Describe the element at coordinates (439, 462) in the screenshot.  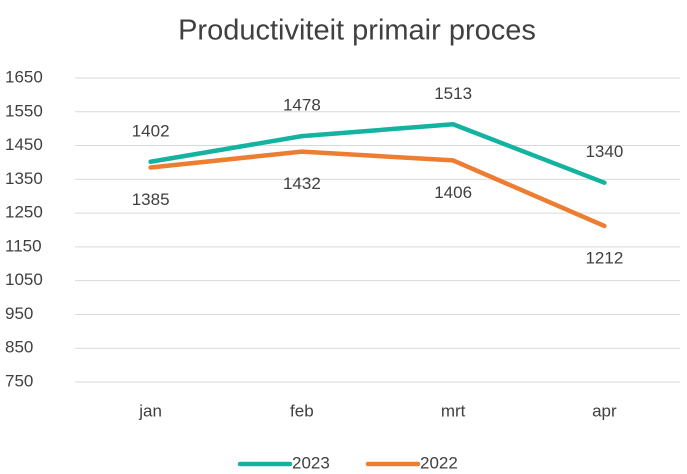
I see `legend-label: 2022` at that location.